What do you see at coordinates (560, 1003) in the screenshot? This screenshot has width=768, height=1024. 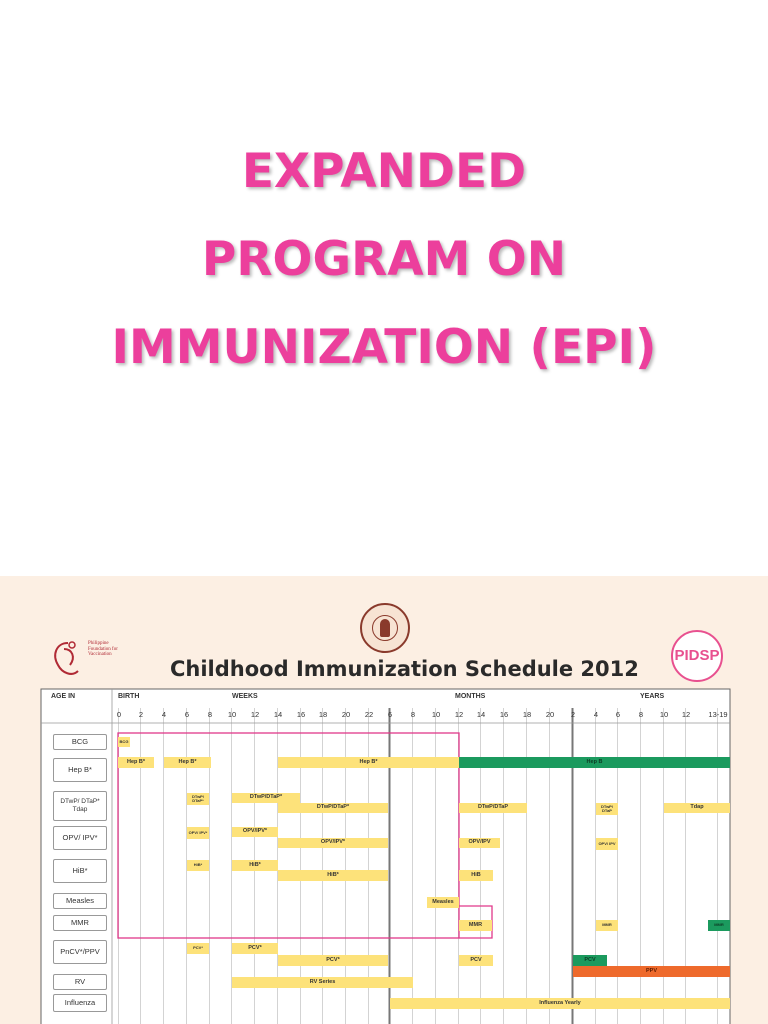 I see `vaccine-bar: Influenza Yearly` at bounding box center [560, 1003].